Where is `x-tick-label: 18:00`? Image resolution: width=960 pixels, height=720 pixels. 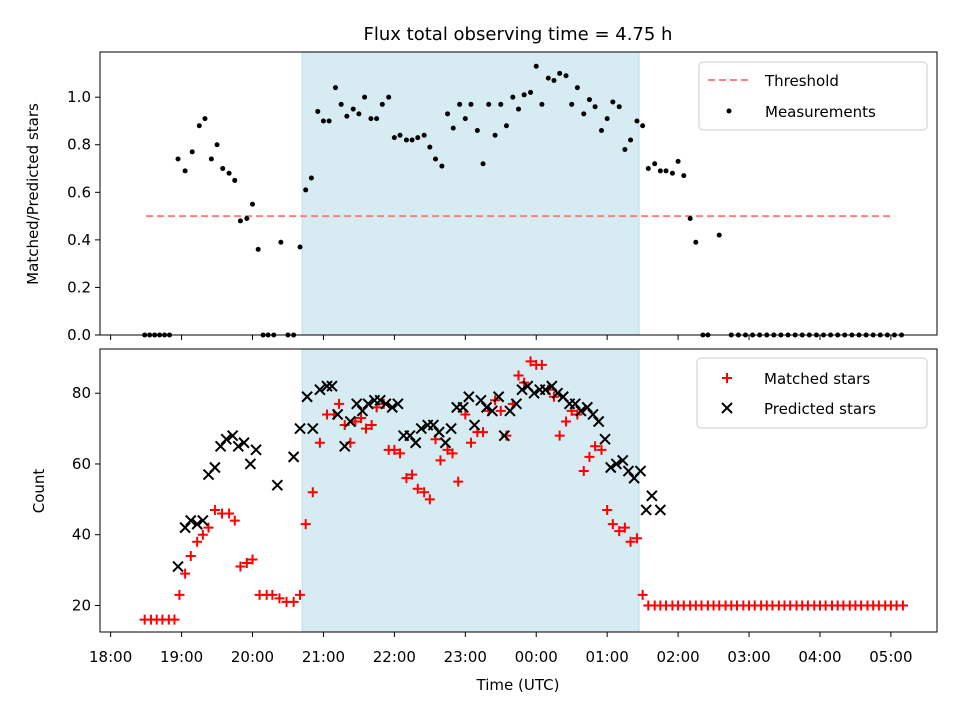
x-tick-label: 18:00 is located at coordinates (110, 657).